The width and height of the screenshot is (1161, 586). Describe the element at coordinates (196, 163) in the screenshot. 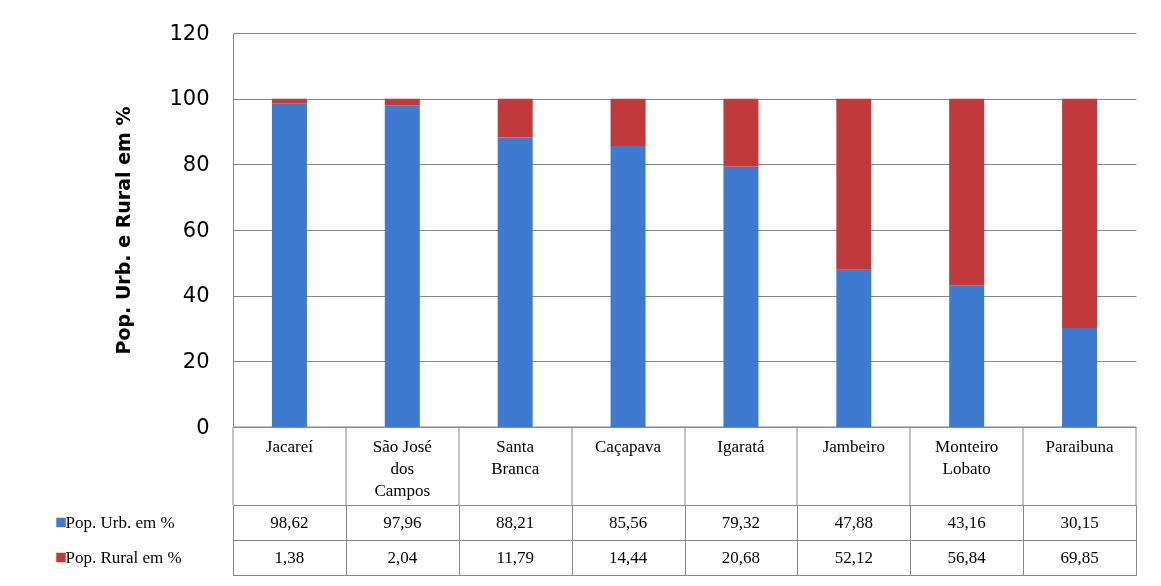

I see `y-tick-label: 80` at that location.